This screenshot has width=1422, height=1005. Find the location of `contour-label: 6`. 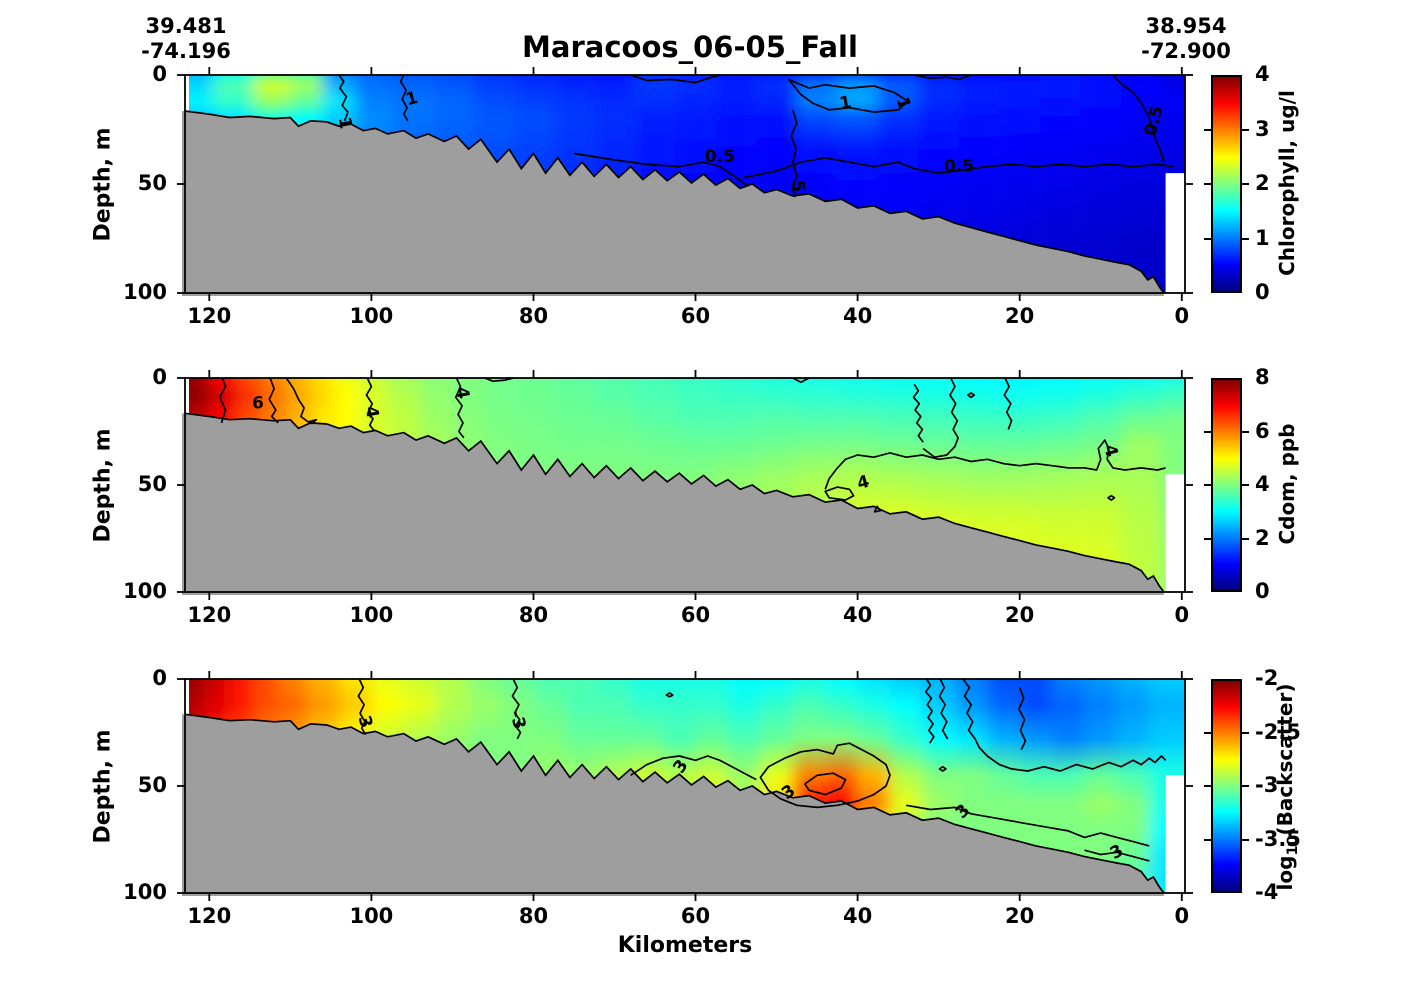

contour-label: 6 is located at coordinates (258, 404).